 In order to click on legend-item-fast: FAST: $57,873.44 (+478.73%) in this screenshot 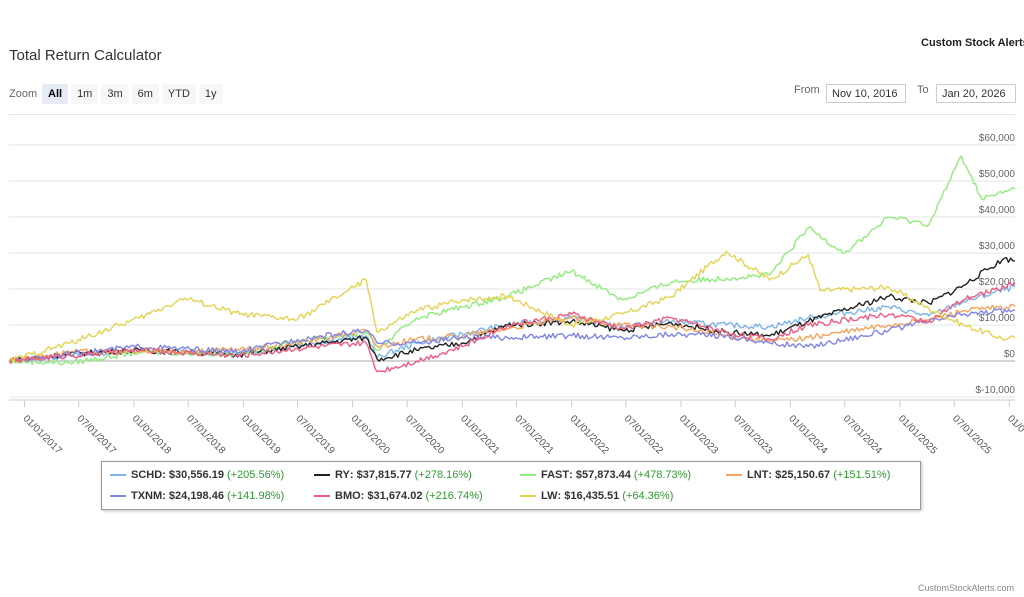, I will do `click(605, 475)`.